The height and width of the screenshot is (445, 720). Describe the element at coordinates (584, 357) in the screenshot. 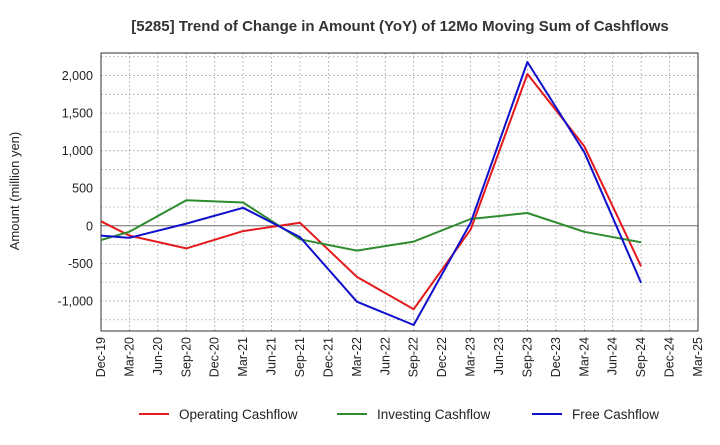

I see `x-tick-label: Mar-24` at that location.